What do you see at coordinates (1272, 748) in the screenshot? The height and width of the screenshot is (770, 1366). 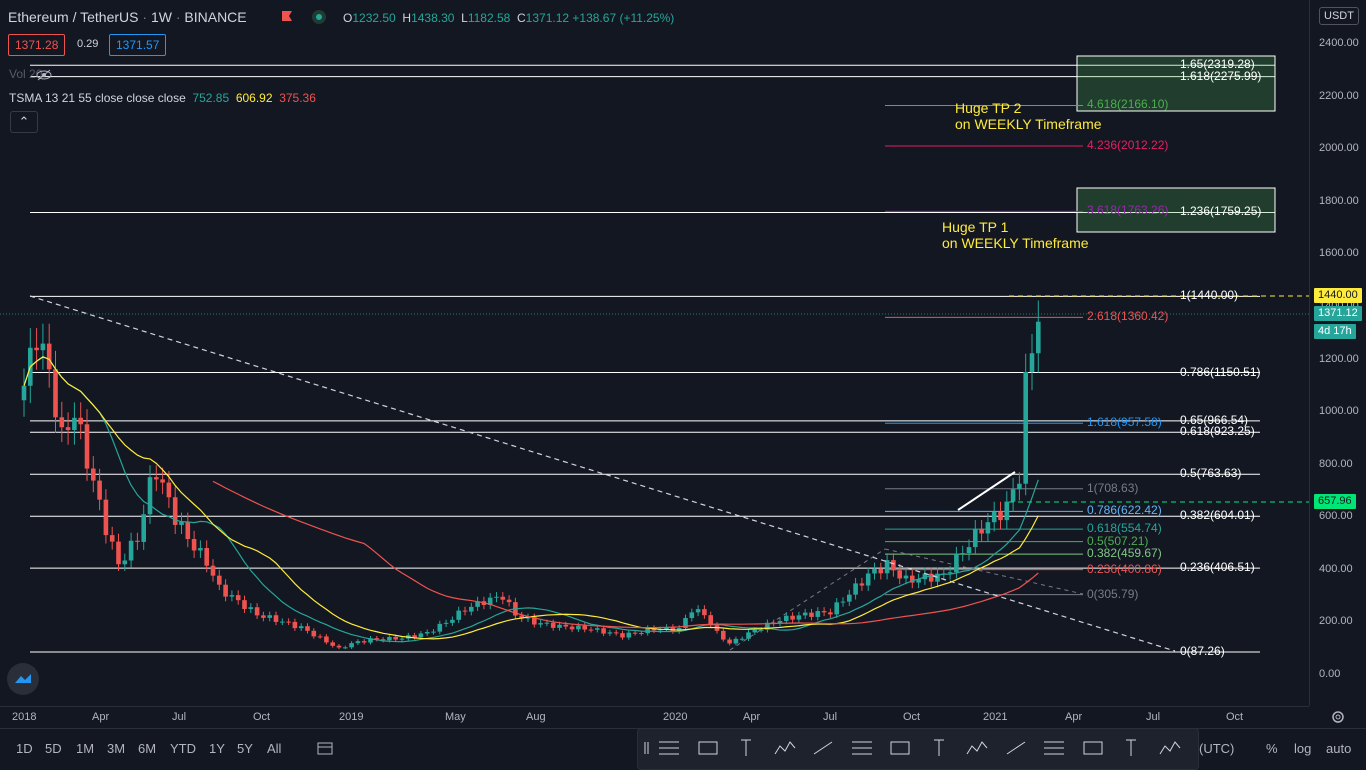 I see `percent-scale-button: %` at bounding box center [1272, 748].